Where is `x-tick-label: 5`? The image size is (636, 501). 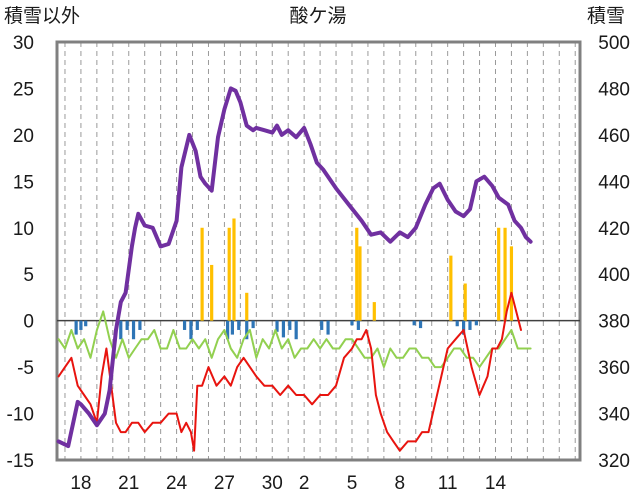 x-tick-label: 5 is located at coordinates (352, 483).